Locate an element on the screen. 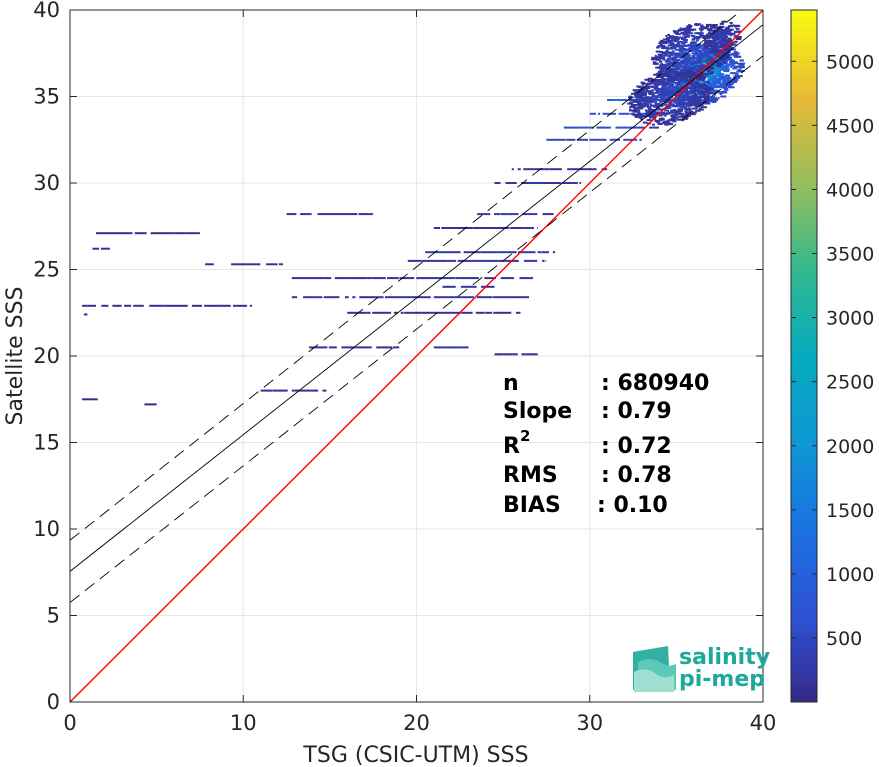 This screenshot has width=879, height=767. y-tick-label: 40 is located at coordinates (46, 11).